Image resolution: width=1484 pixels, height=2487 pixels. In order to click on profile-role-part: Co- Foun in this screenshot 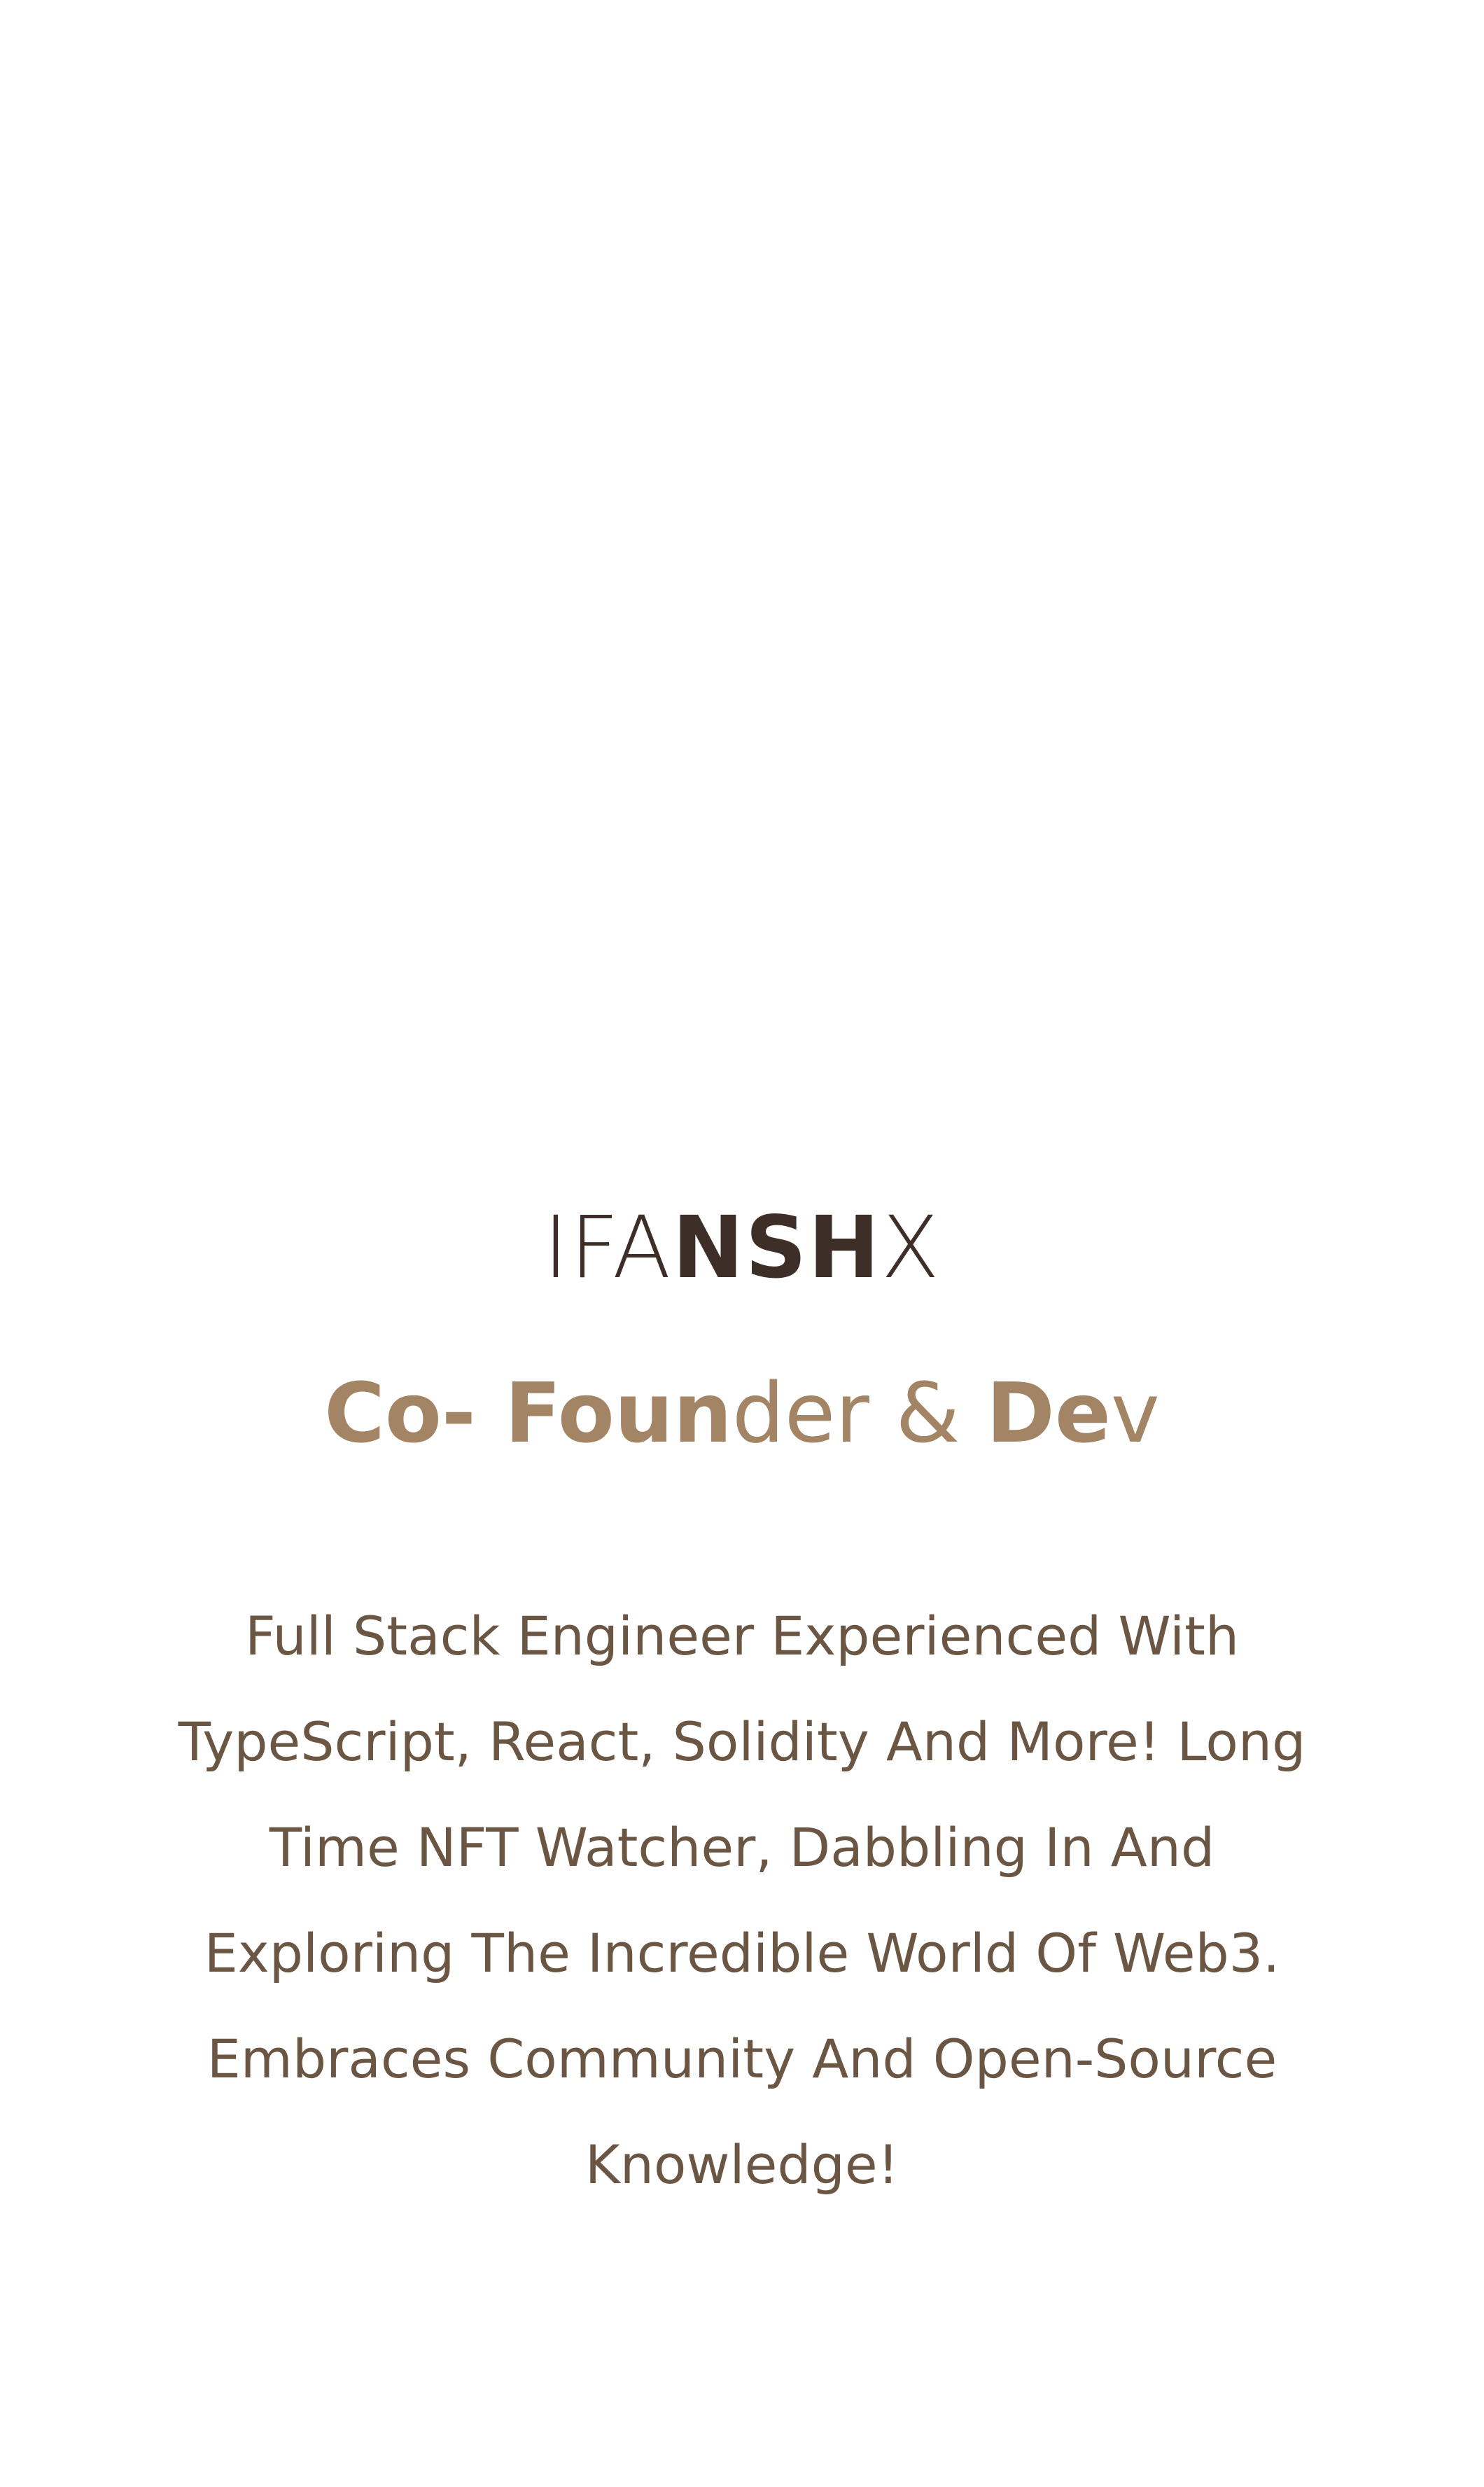, I will do `click(528, 1413)`.